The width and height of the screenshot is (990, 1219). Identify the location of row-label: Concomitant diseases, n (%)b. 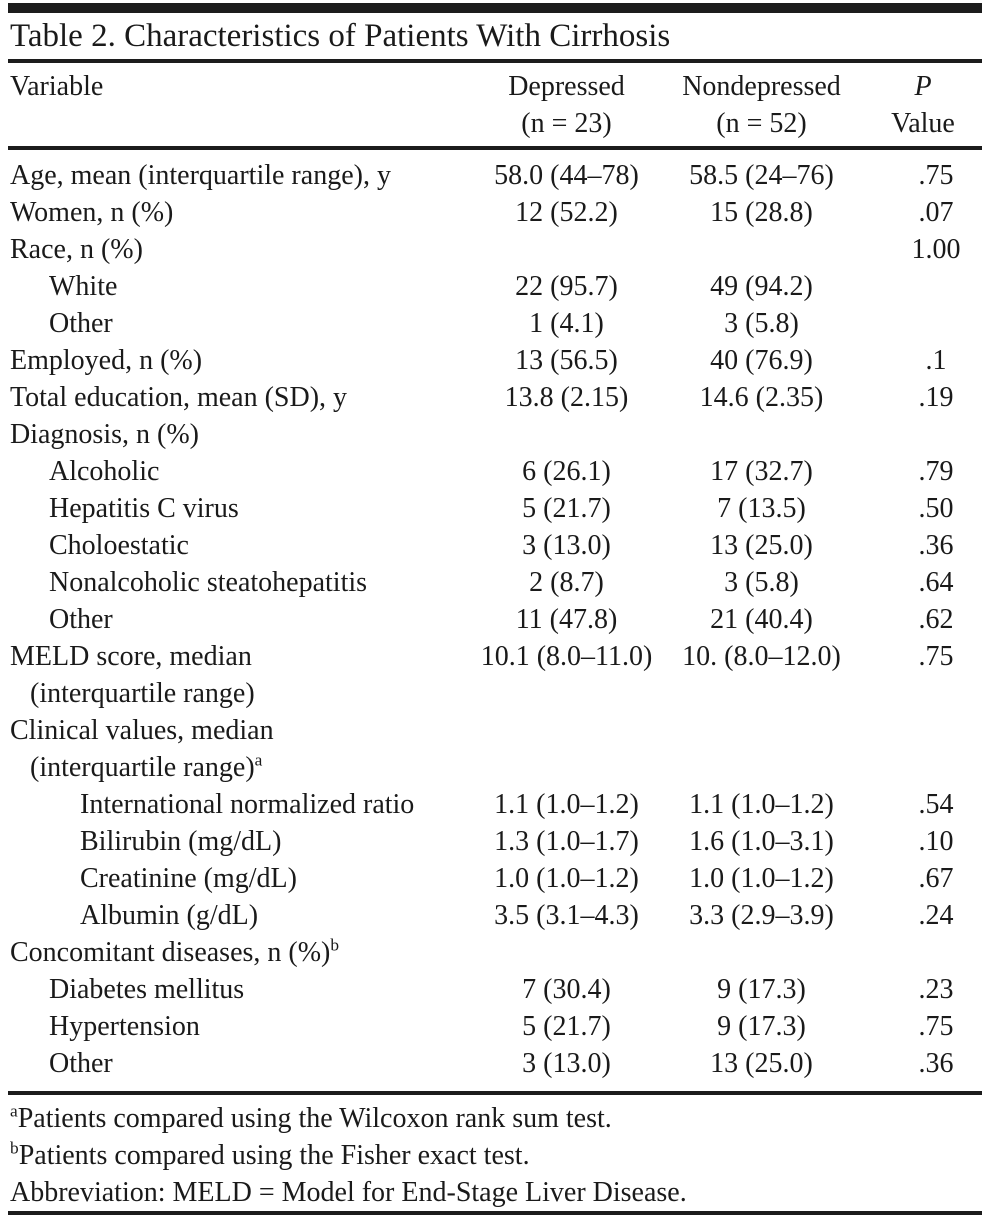
(241, 952).